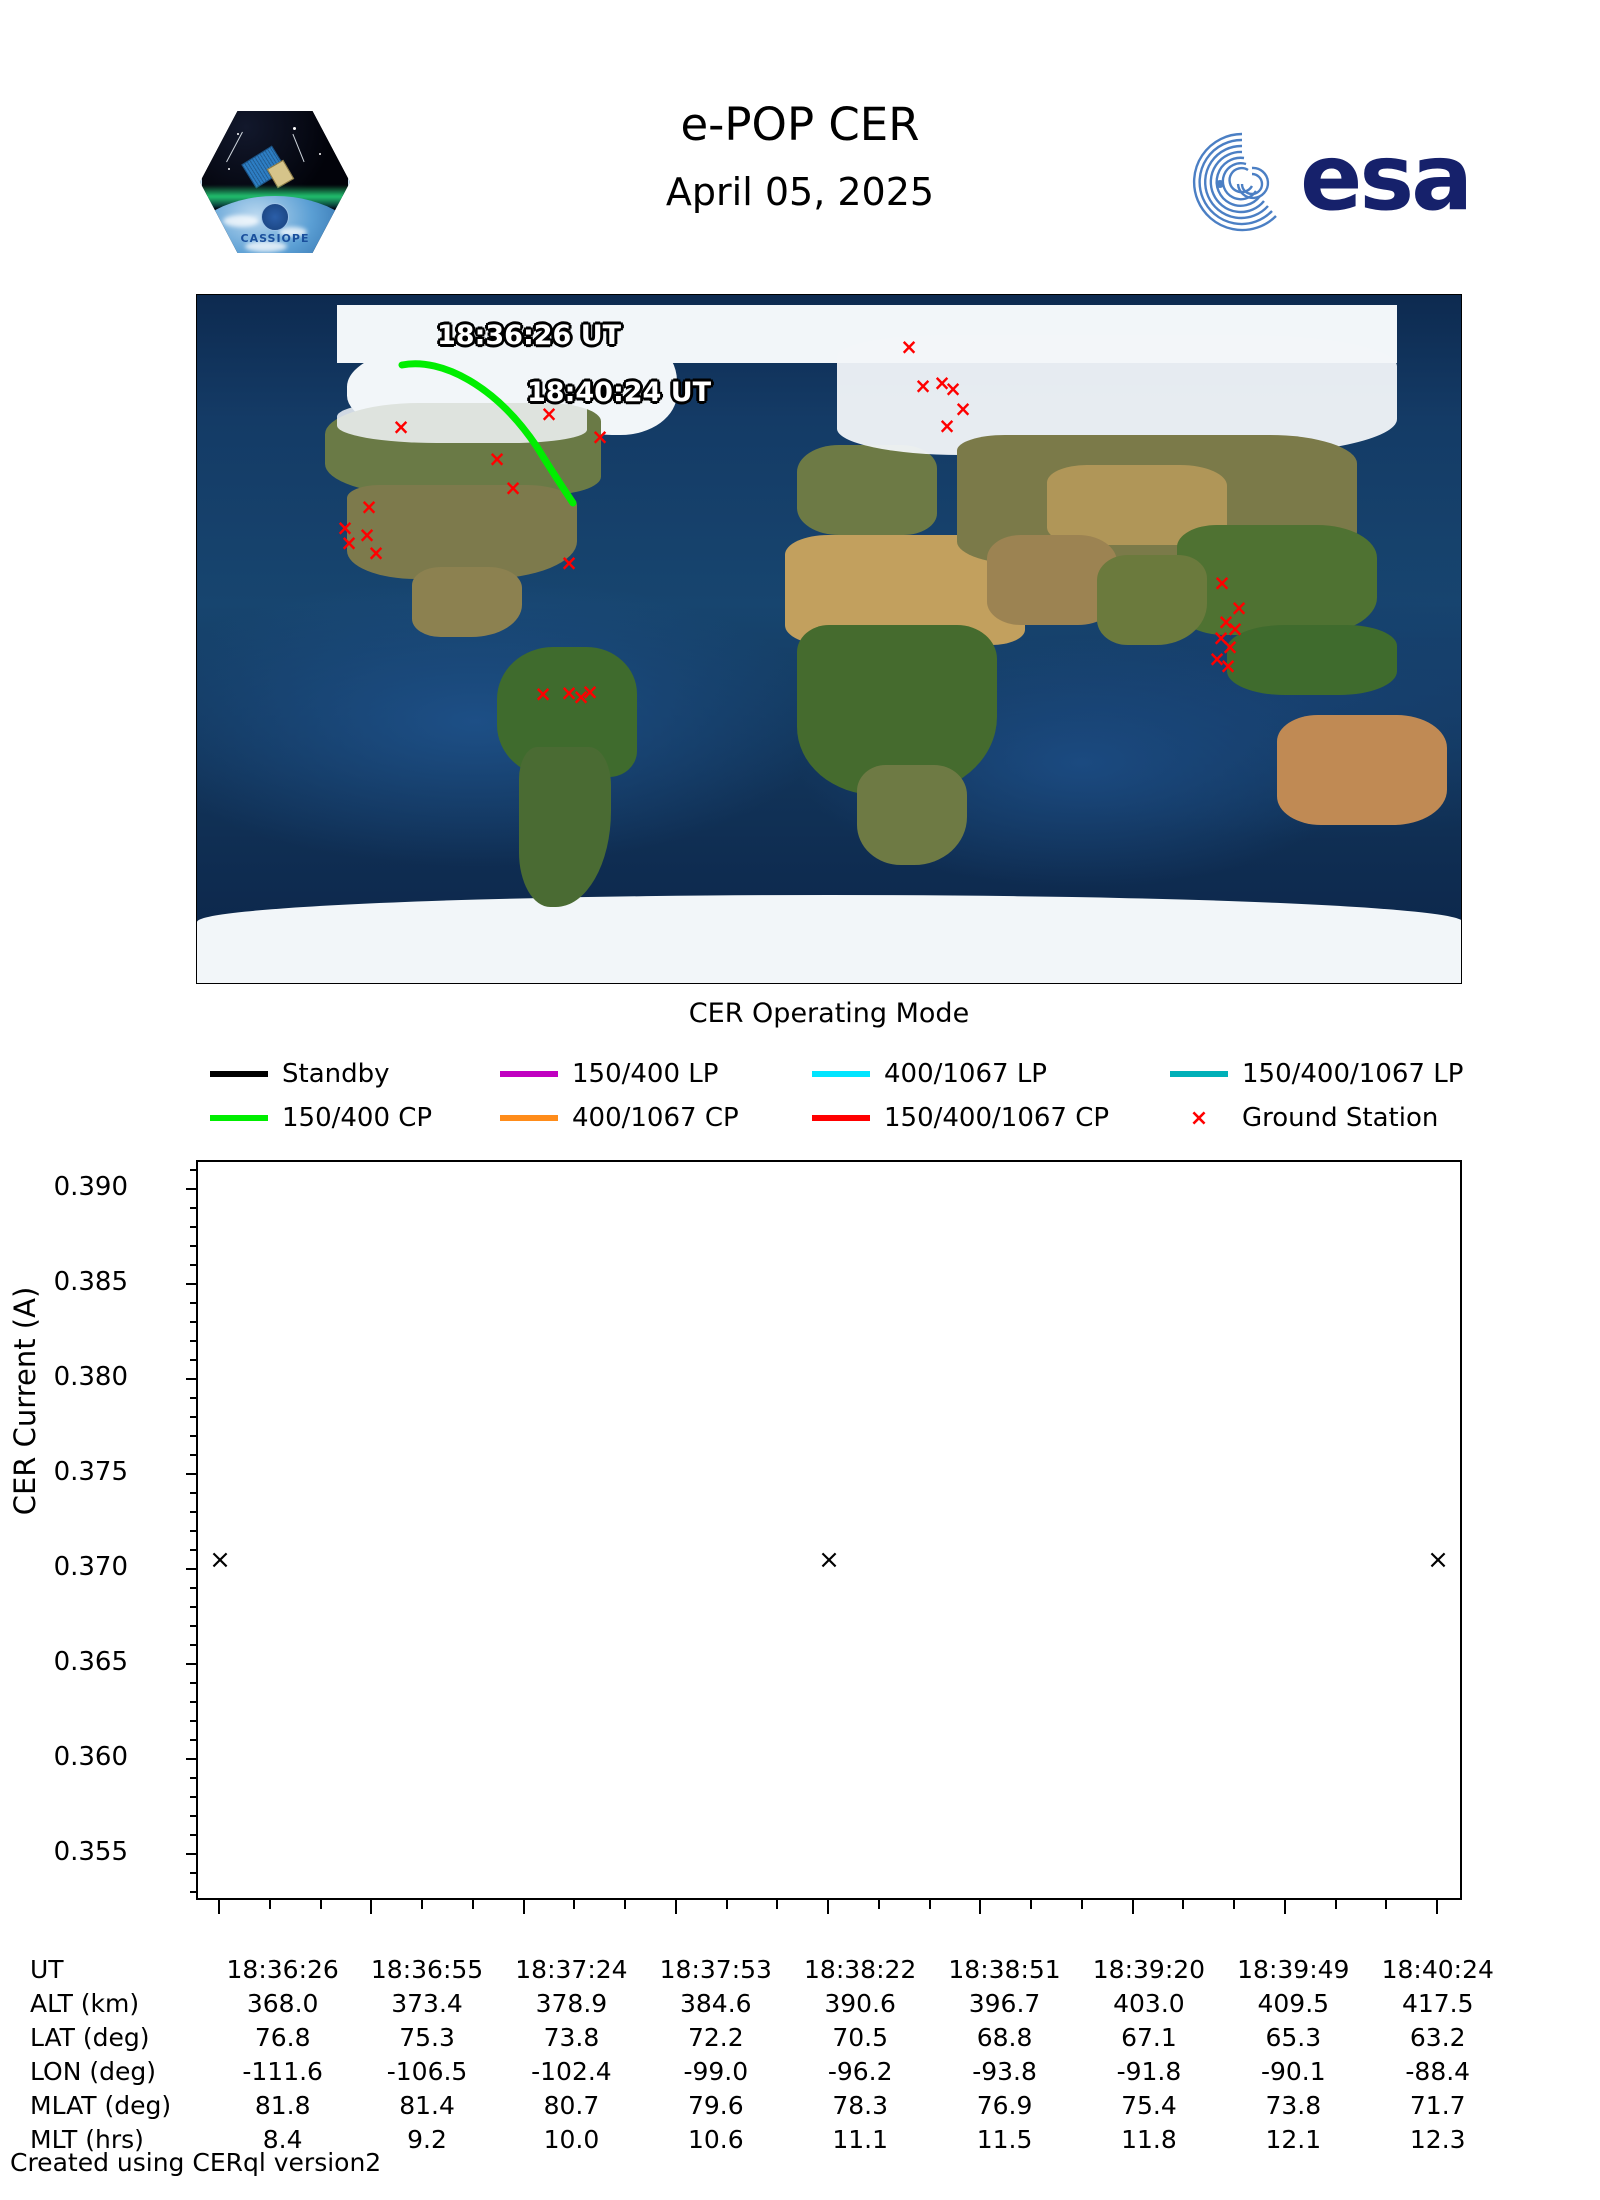  What do you see at coordinates (619, 392) in the screenshot?
I see `track-end-time-label: 18:40:24 UT` at bounding box center [619, 392].